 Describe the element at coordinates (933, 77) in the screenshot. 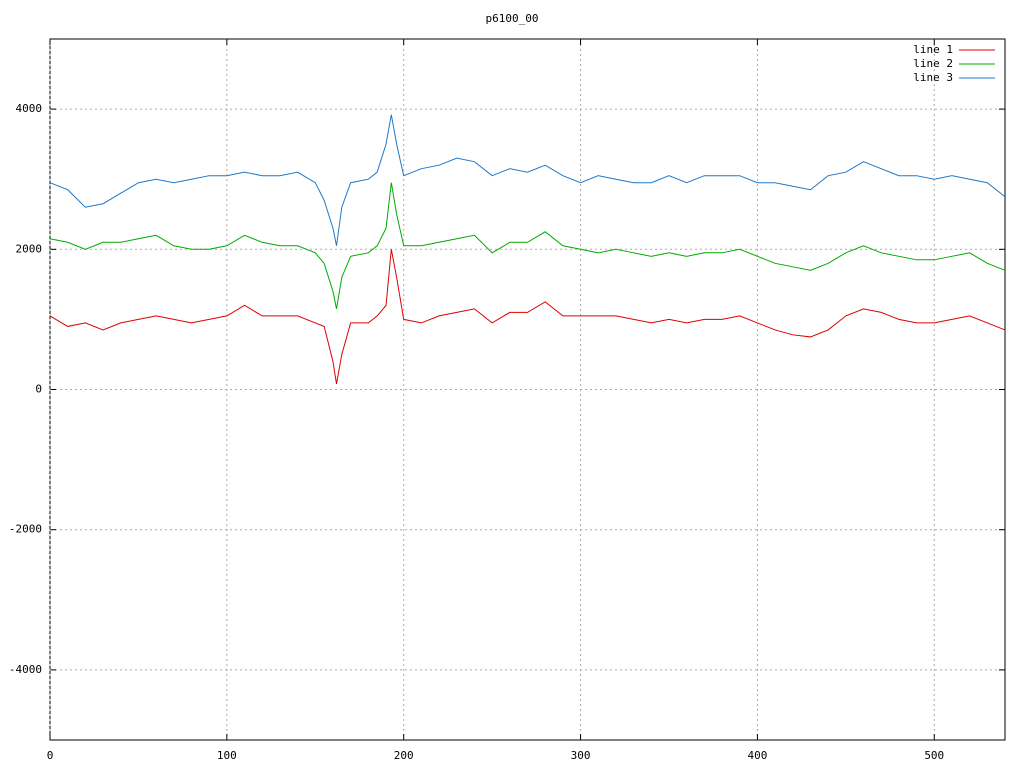

I see `legend-label: line 3` at that location.